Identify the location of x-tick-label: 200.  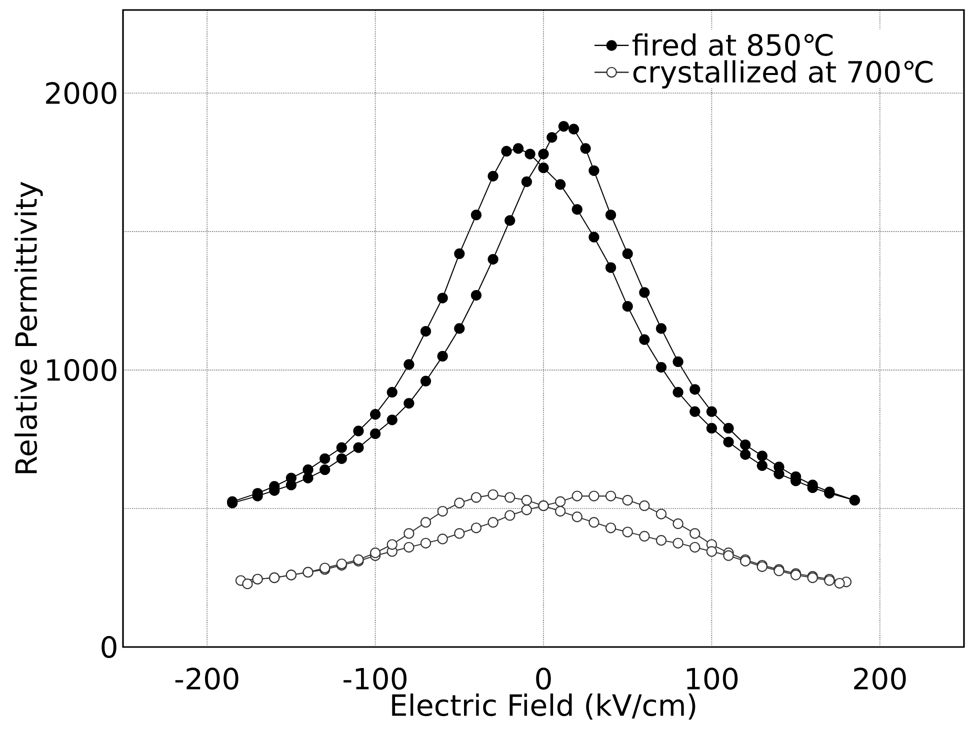
(880, 679).